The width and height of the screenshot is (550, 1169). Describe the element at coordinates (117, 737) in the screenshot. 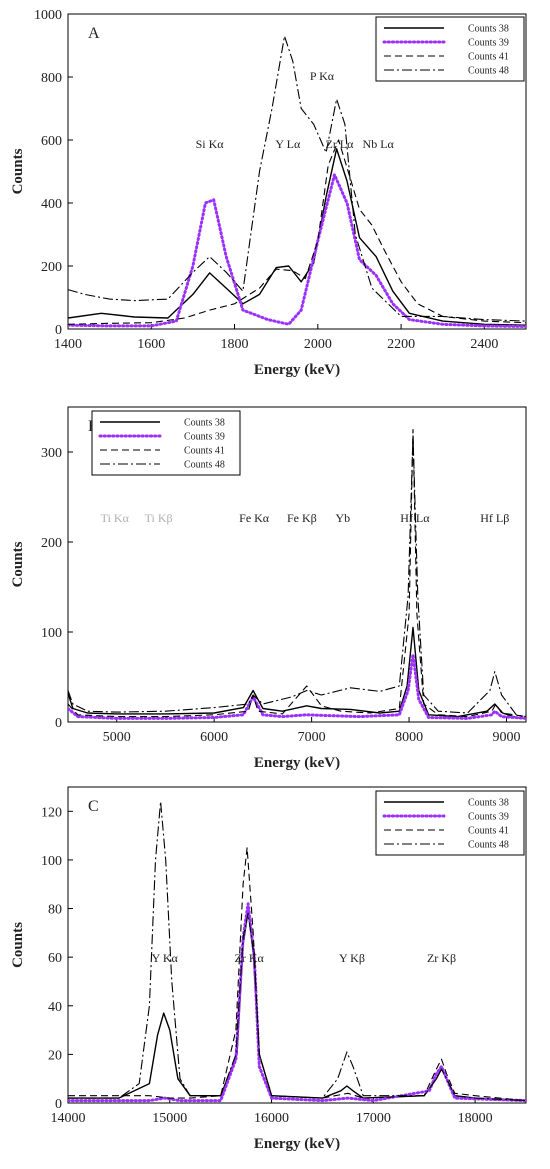

I see `x-tick-label: 5000` at that location.